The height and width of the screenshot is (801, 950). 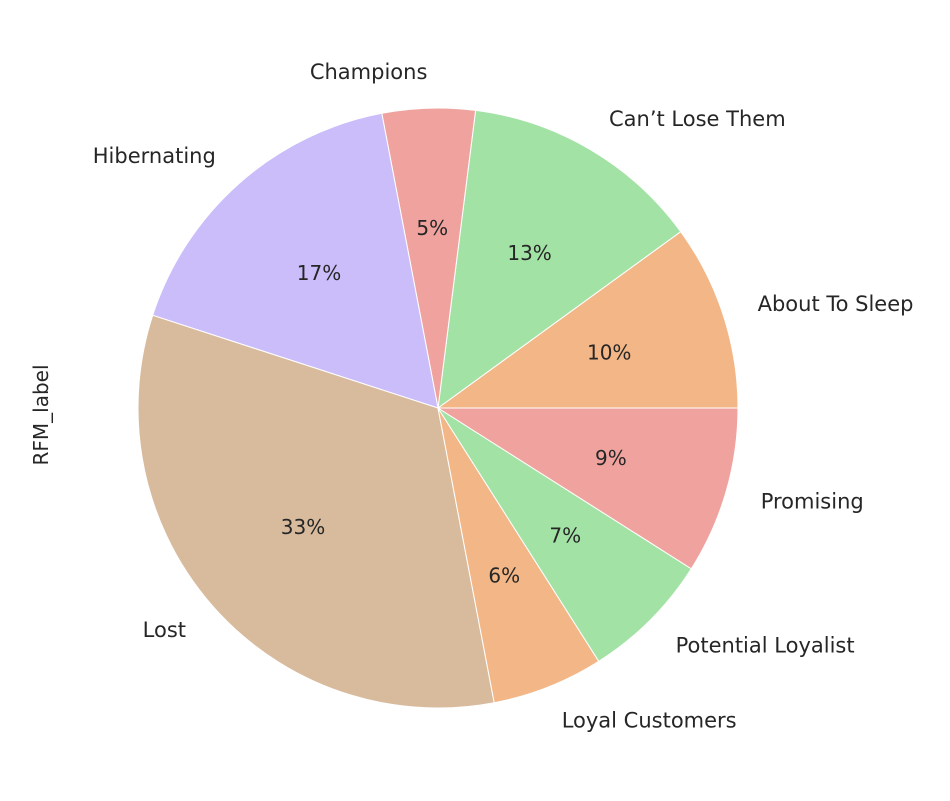 I want to click on pie-slice-potential-loyalist, so click(x=564, y=534).